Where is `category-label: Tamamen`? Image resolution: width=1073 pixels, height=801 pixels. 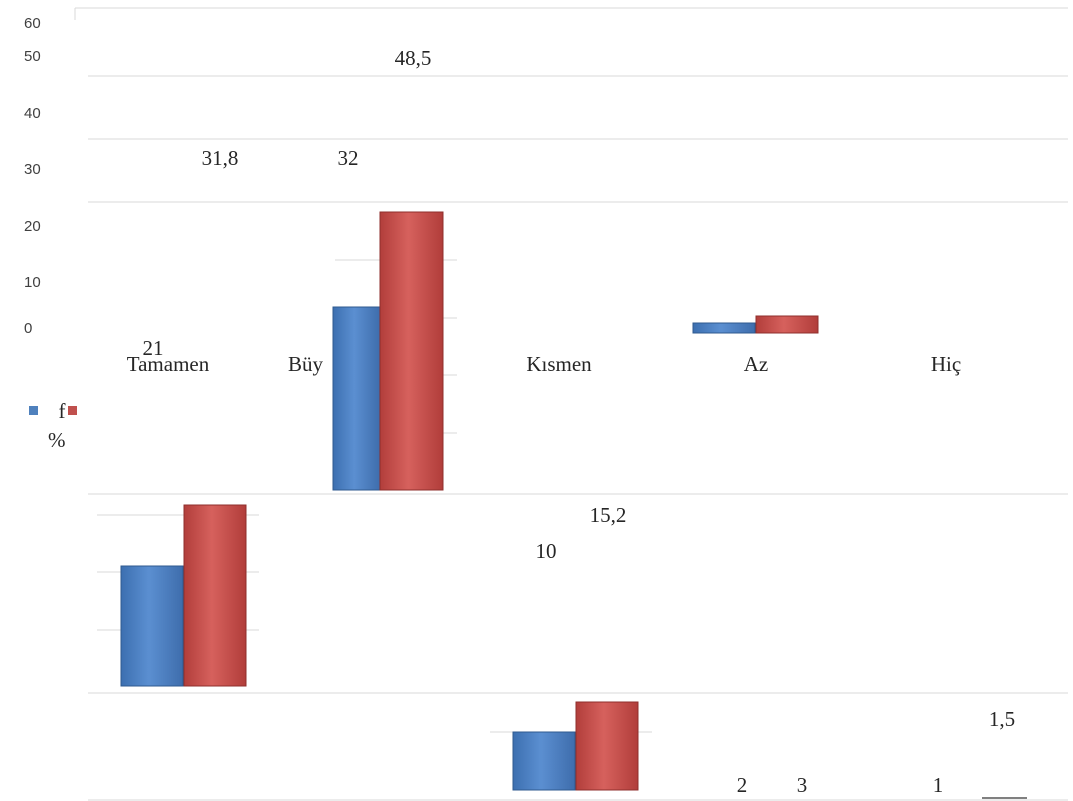 category-label: Tamamen is located at coordinates (168, 364).